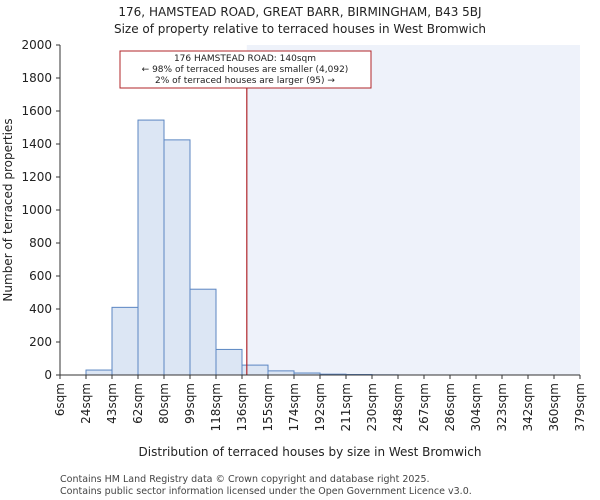 This screenshot has height=500, width=600. Describe the element at coordinates (268, 407) in the screenshot. I see `x-tick-label-155sqm: 155sqm` at that location.